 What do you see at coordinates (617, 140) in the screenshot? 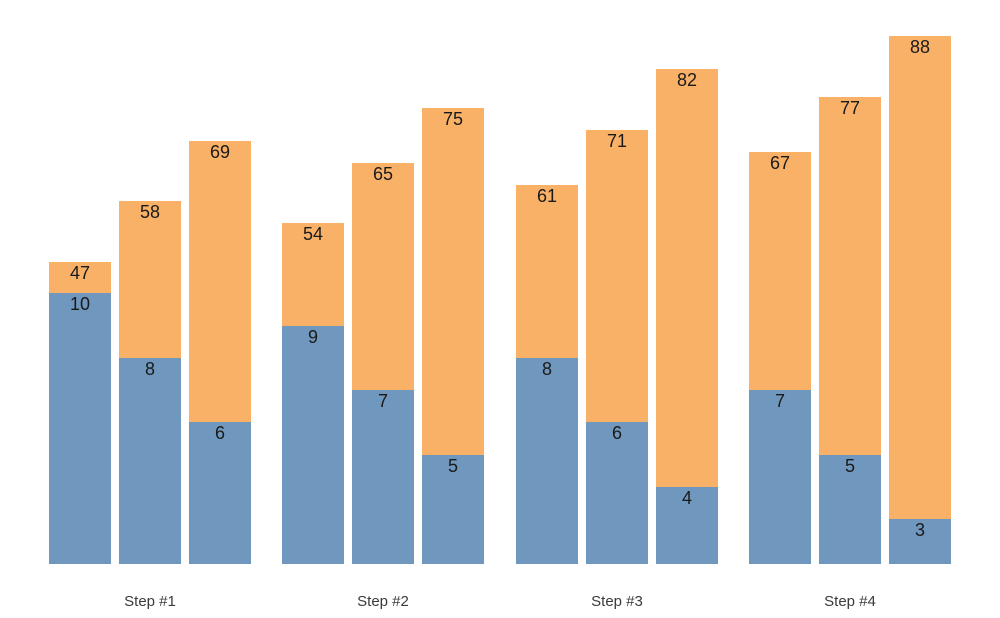
I see `orange-total-label: 71` at bounding box center [617, 140].